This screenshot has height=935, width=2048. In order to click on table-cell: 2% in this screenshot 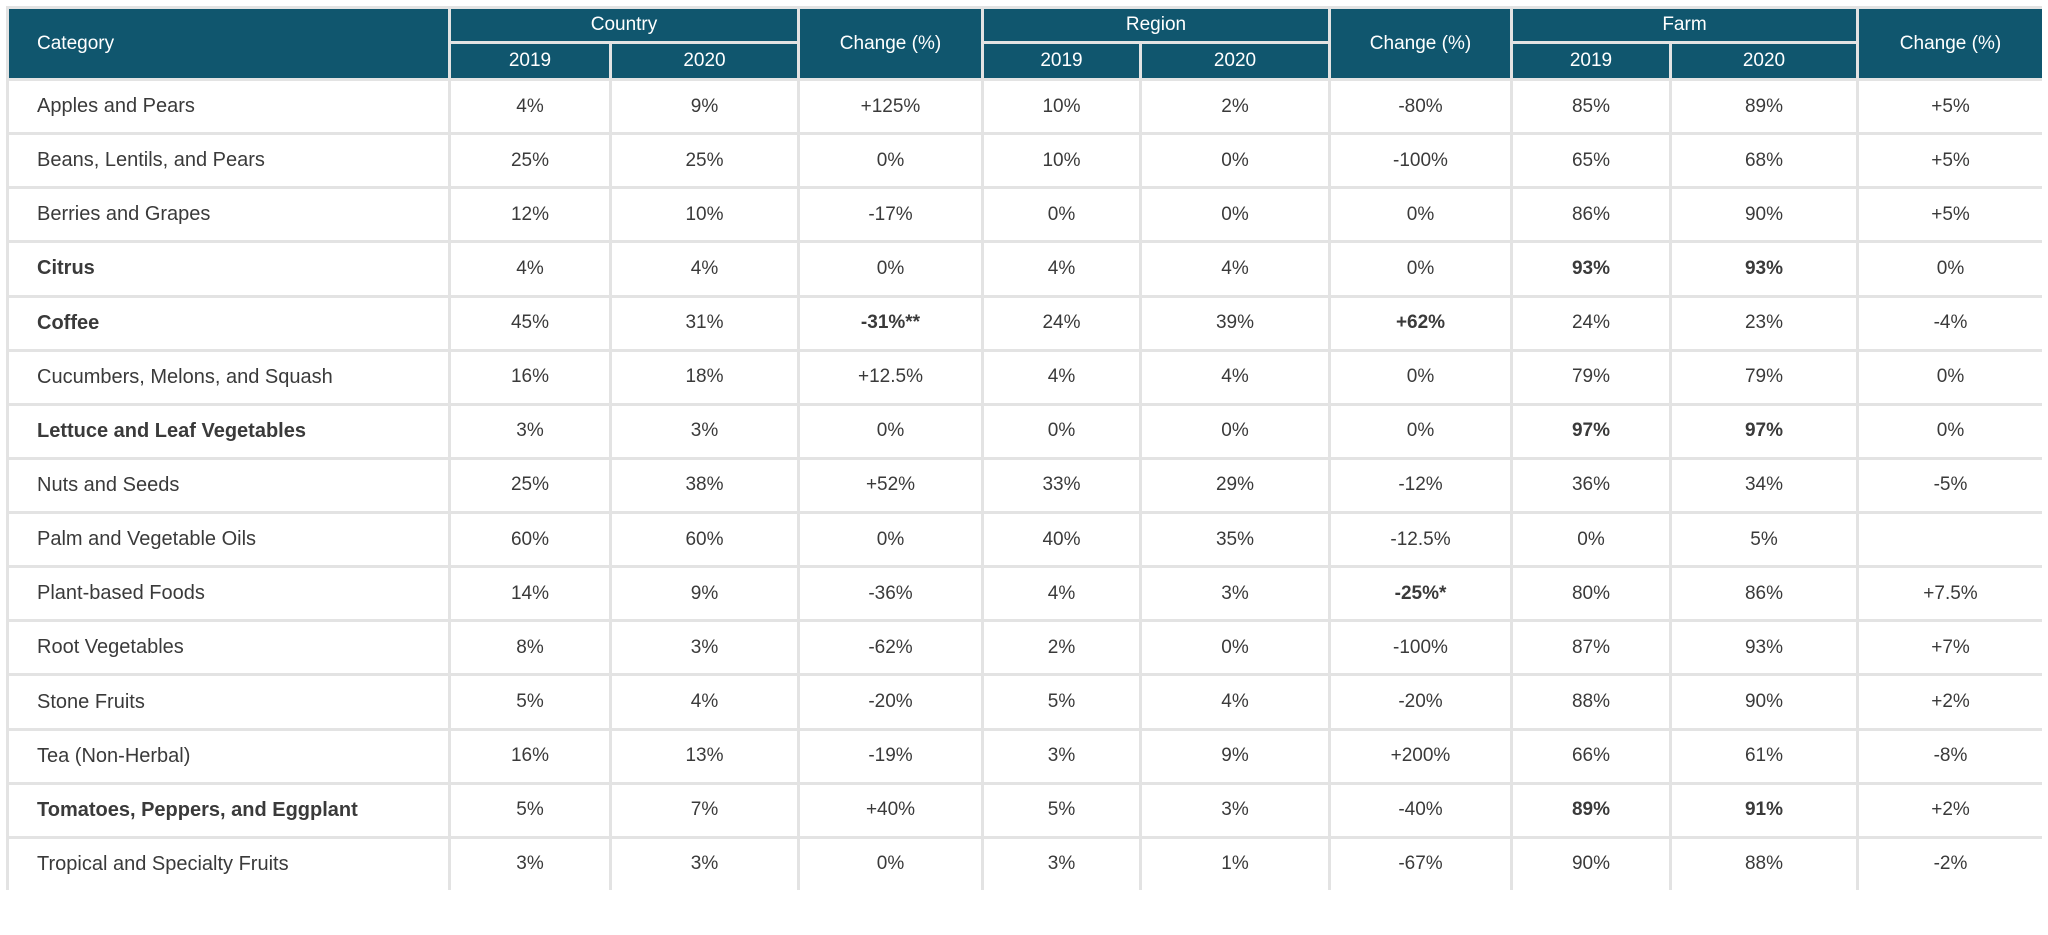, I will do `click(1235, 107)`.